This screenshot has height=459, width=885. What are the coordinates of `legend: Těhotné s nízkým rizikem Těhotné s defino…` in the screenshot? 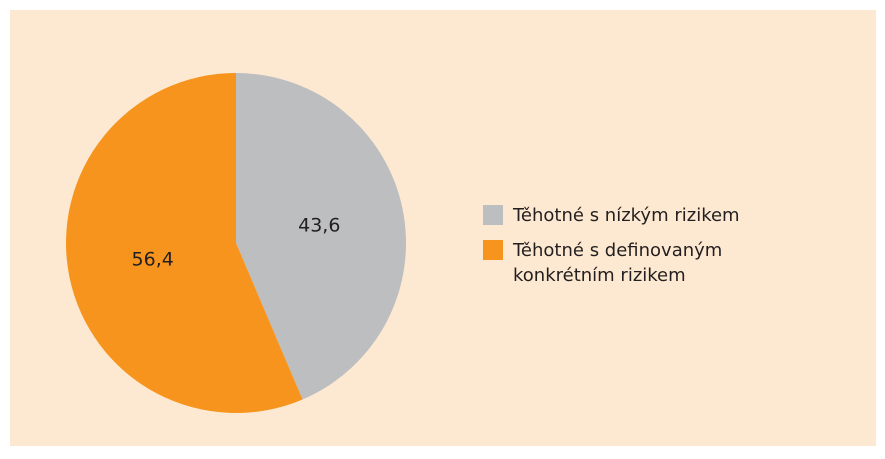 It's located at (618, 250).